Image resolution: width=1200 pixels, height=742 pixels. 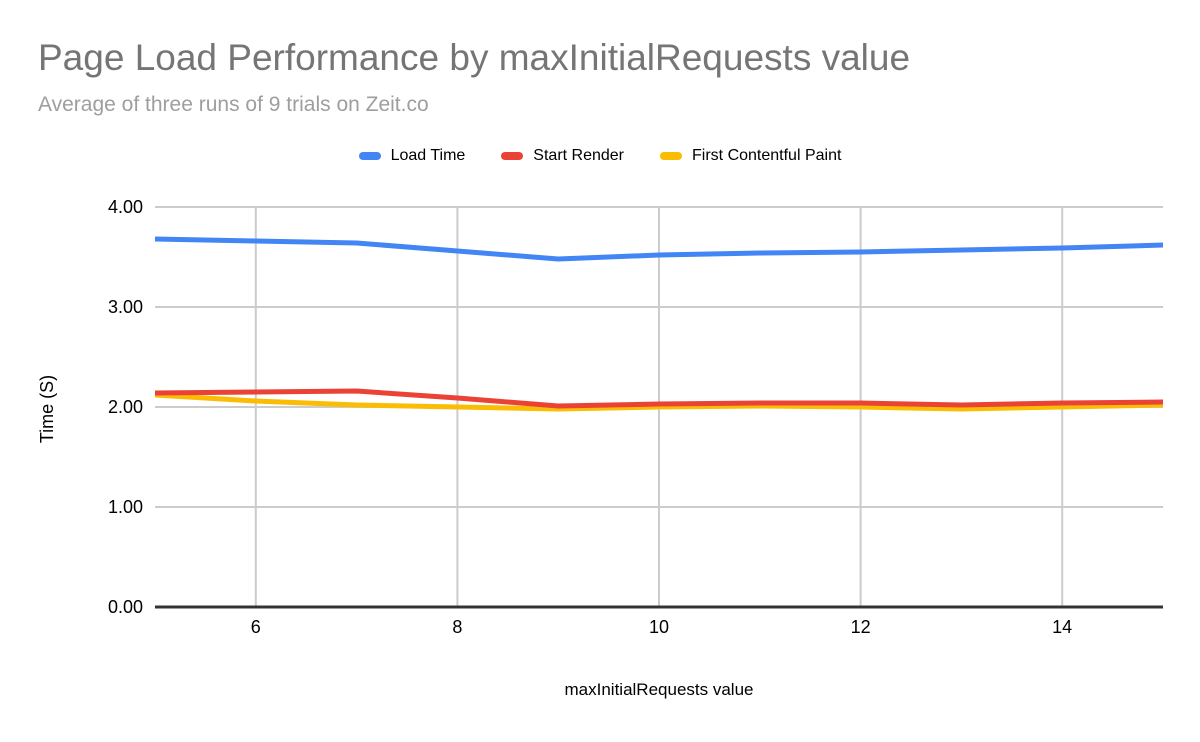 I want to click on legend-item-start-render: Start Render, so click(x=562, y=156).